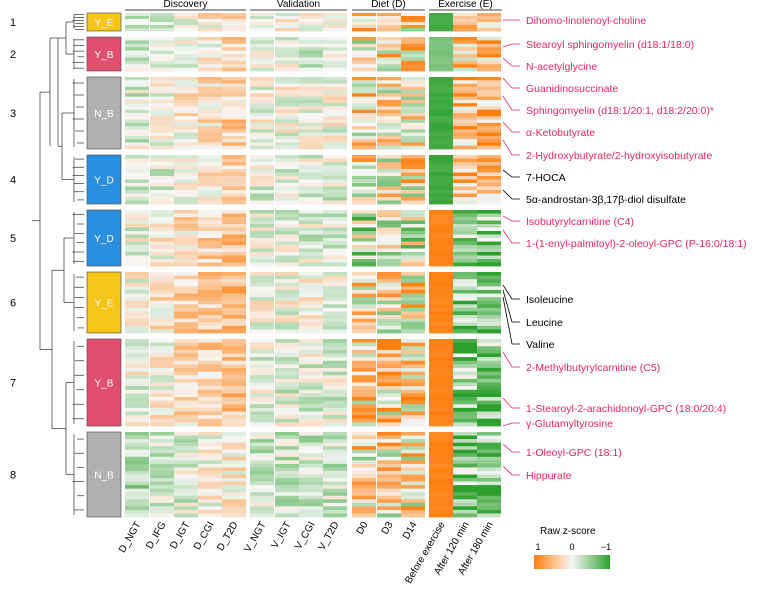 This screenshot has width=771, height=607. What do you see at coordinates (574, 453) in the screenshot?
I see `annotation-label: 1-Oleoyl-GPC (18:1)` at bounding box center [574, 453].